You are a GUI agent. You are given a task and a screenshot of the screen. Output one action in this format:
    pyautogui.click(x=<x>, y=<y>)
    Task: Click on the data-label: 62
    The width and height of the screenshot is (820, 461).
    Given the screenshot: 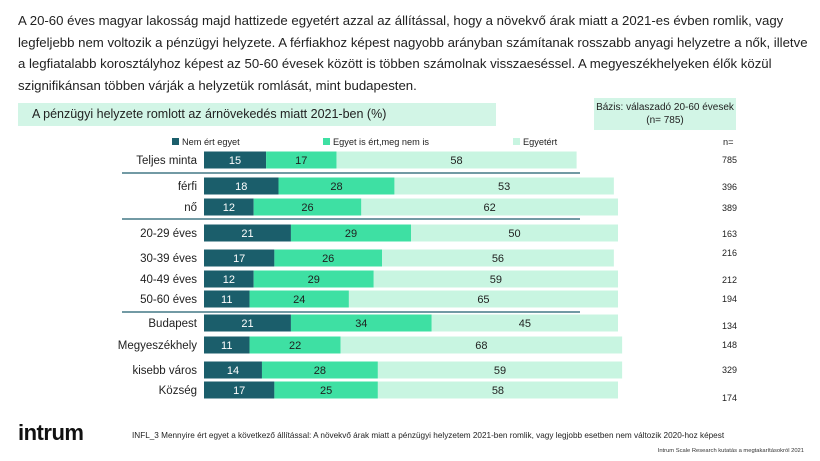 What is the action you would take?
    pyautogui.click(x=490, y=208)
    